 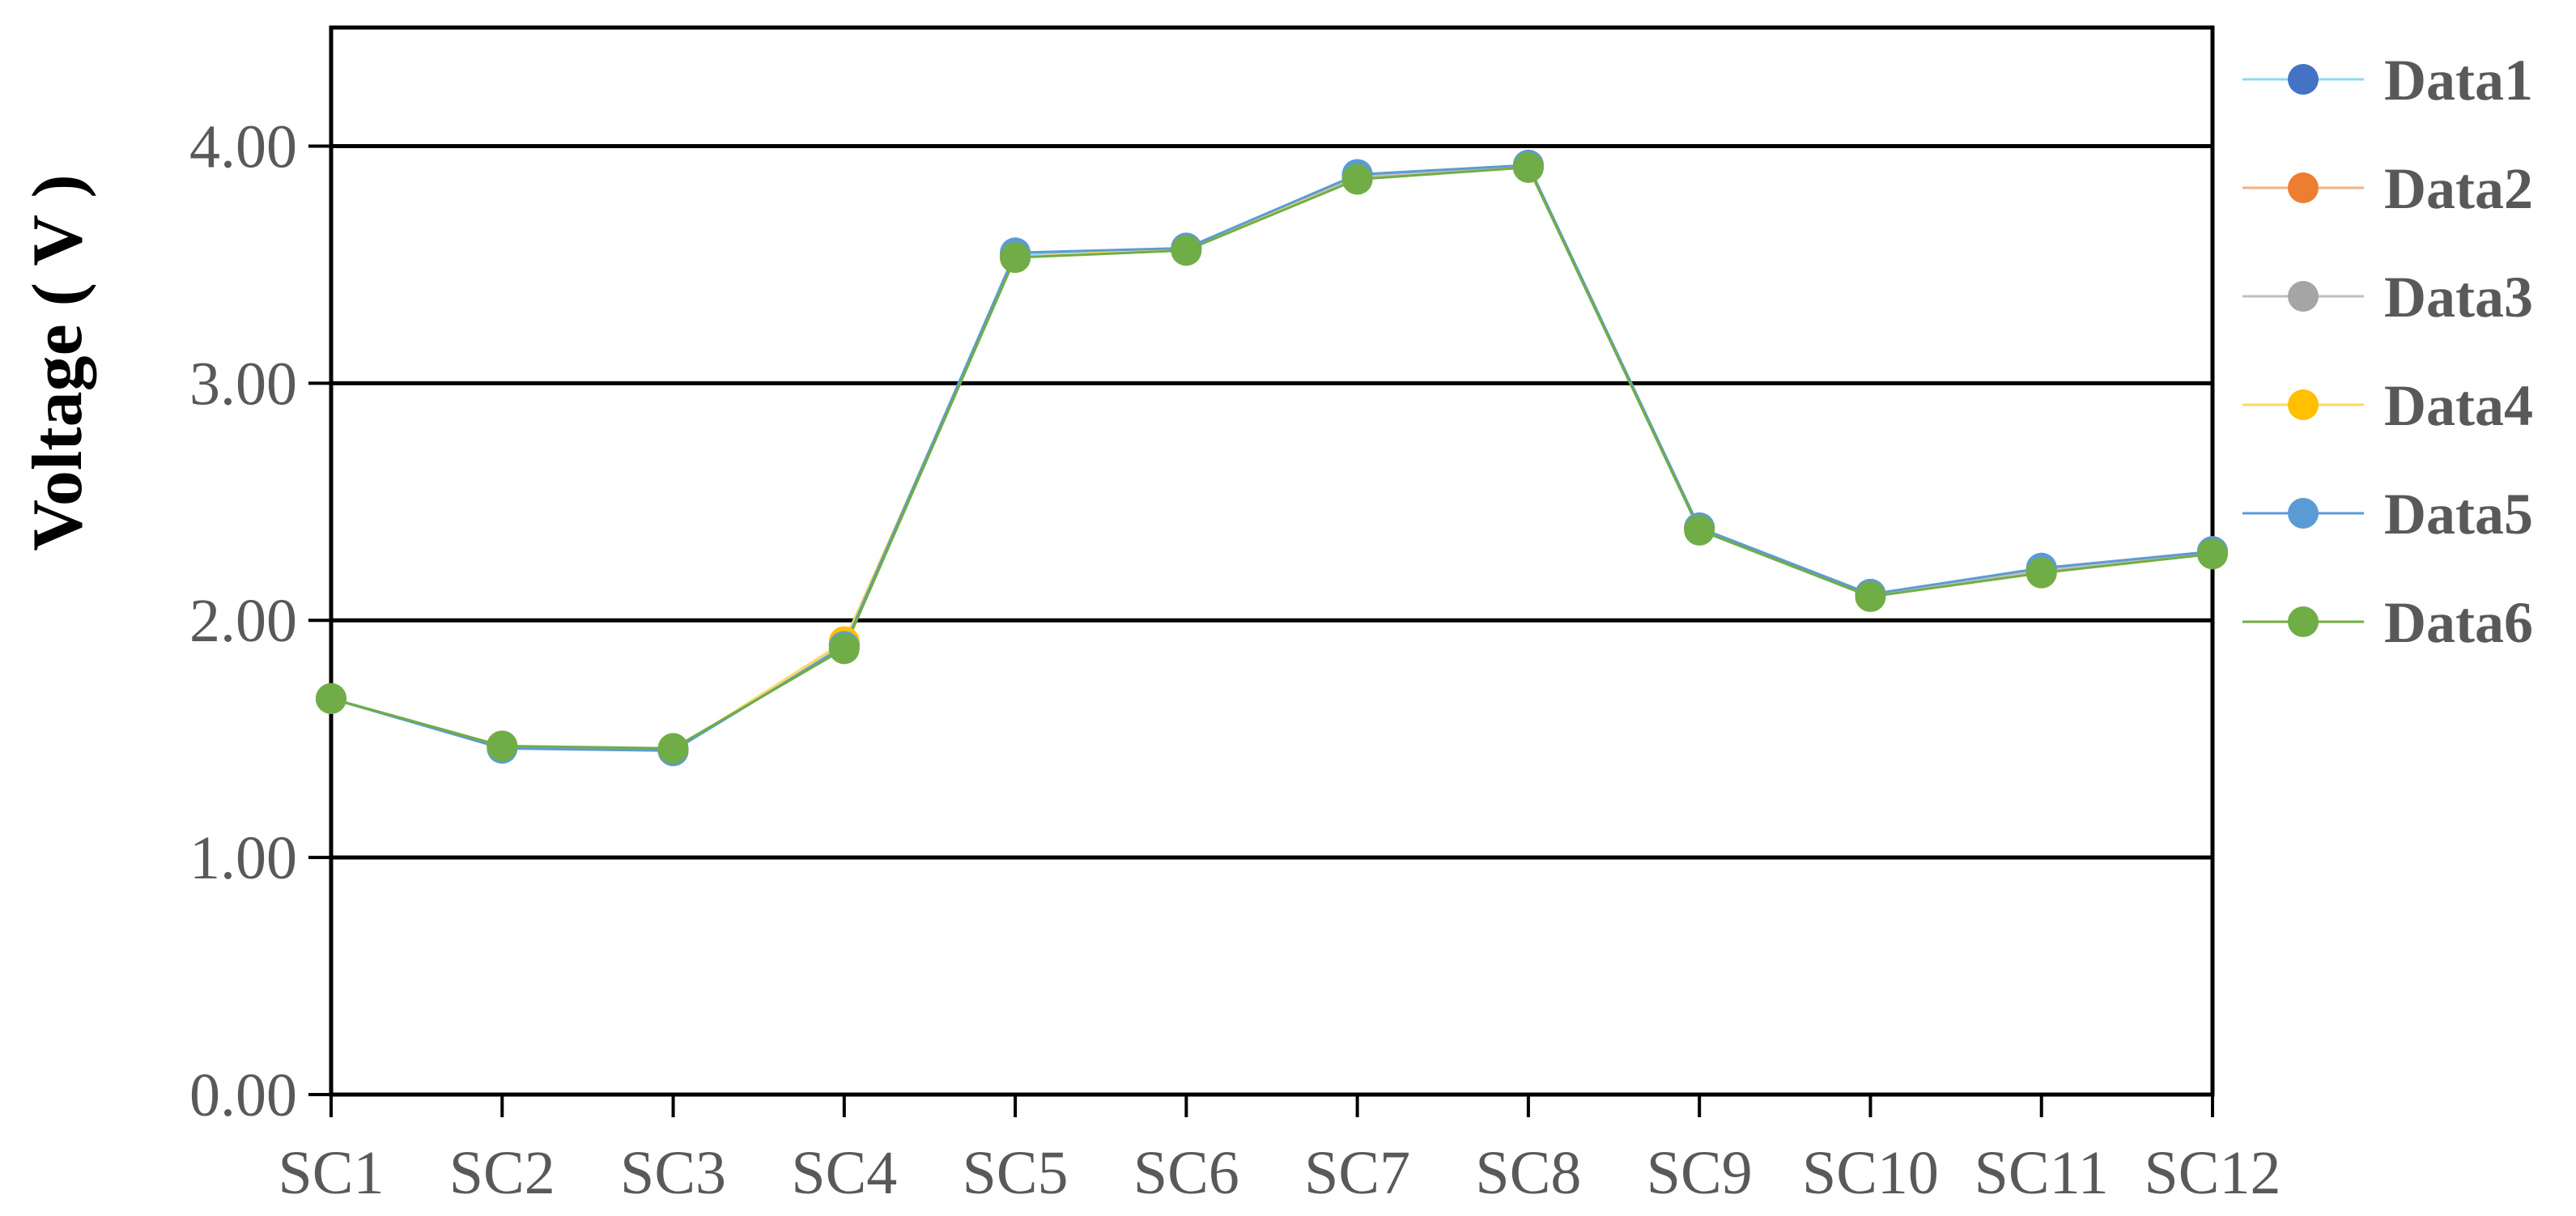 I want to click on legend-item-data4: Data4, so click(x=2387, y=406).